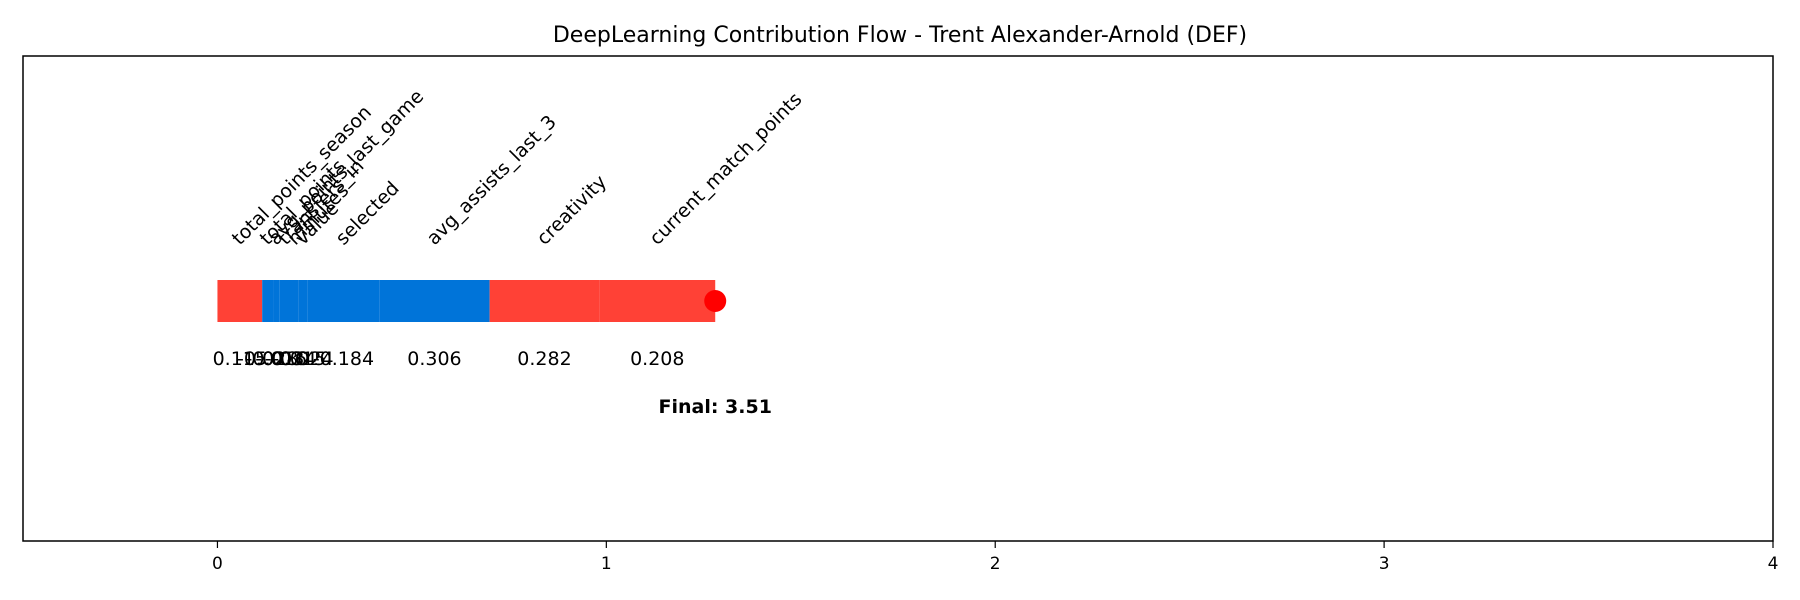 Image resolution: width=1800 pixels, height=600 pixels. Describe the element at coordinates (267, 359) in the screenshot. I see `value-label: -0.028` at that location.